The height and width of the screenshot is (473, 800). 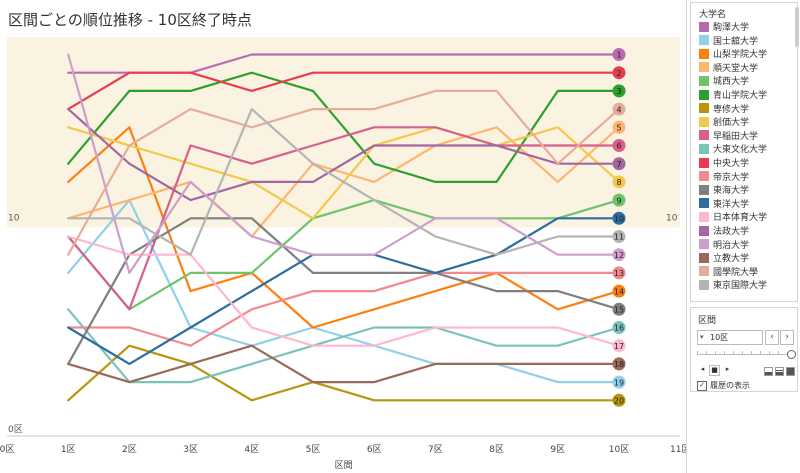 What do you see at coordinates (678, 449) in the screenshot?
I see `x-tick-label: 11区` at bounding box center [678, 449].